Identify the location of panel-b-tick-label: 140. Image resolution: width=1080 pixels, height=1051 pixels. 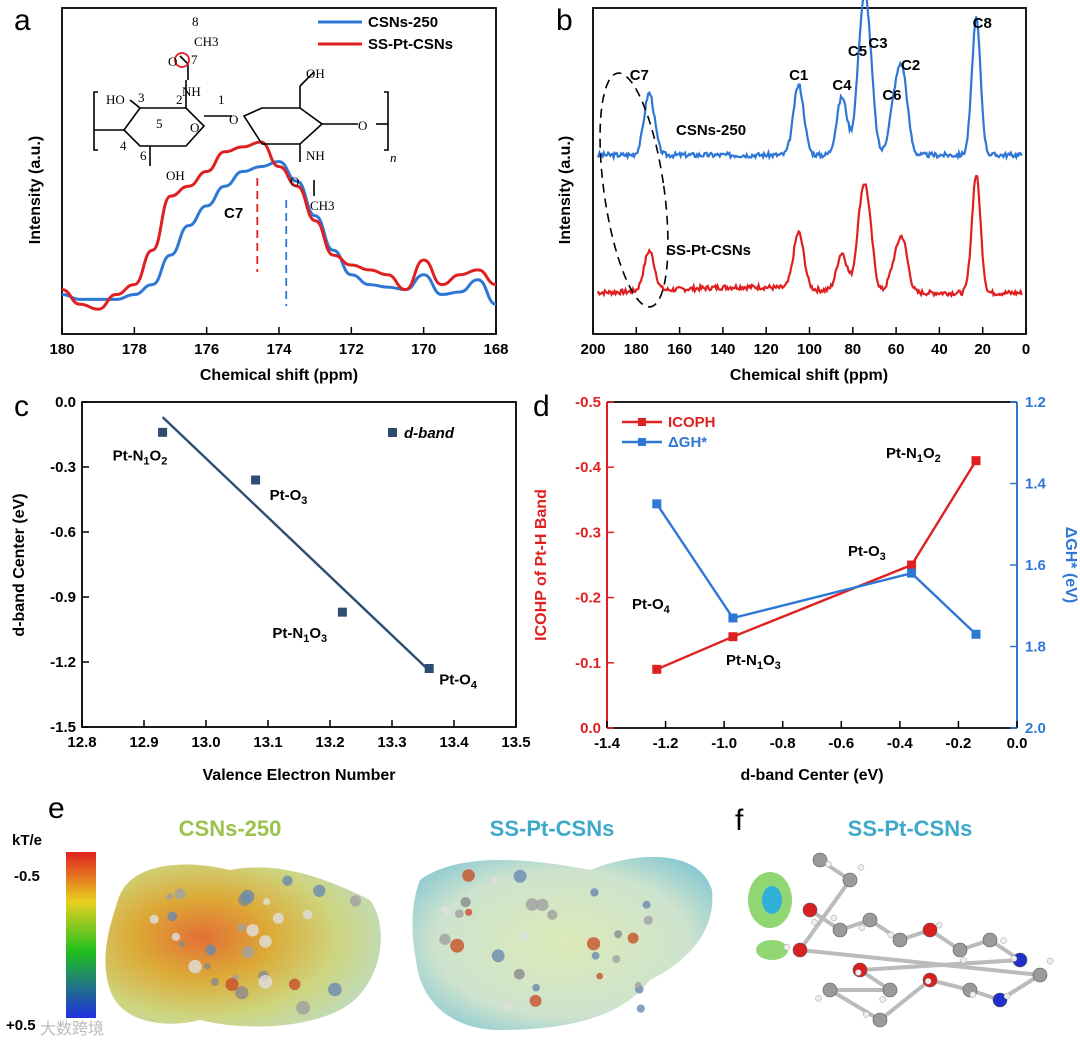
(722, 349).